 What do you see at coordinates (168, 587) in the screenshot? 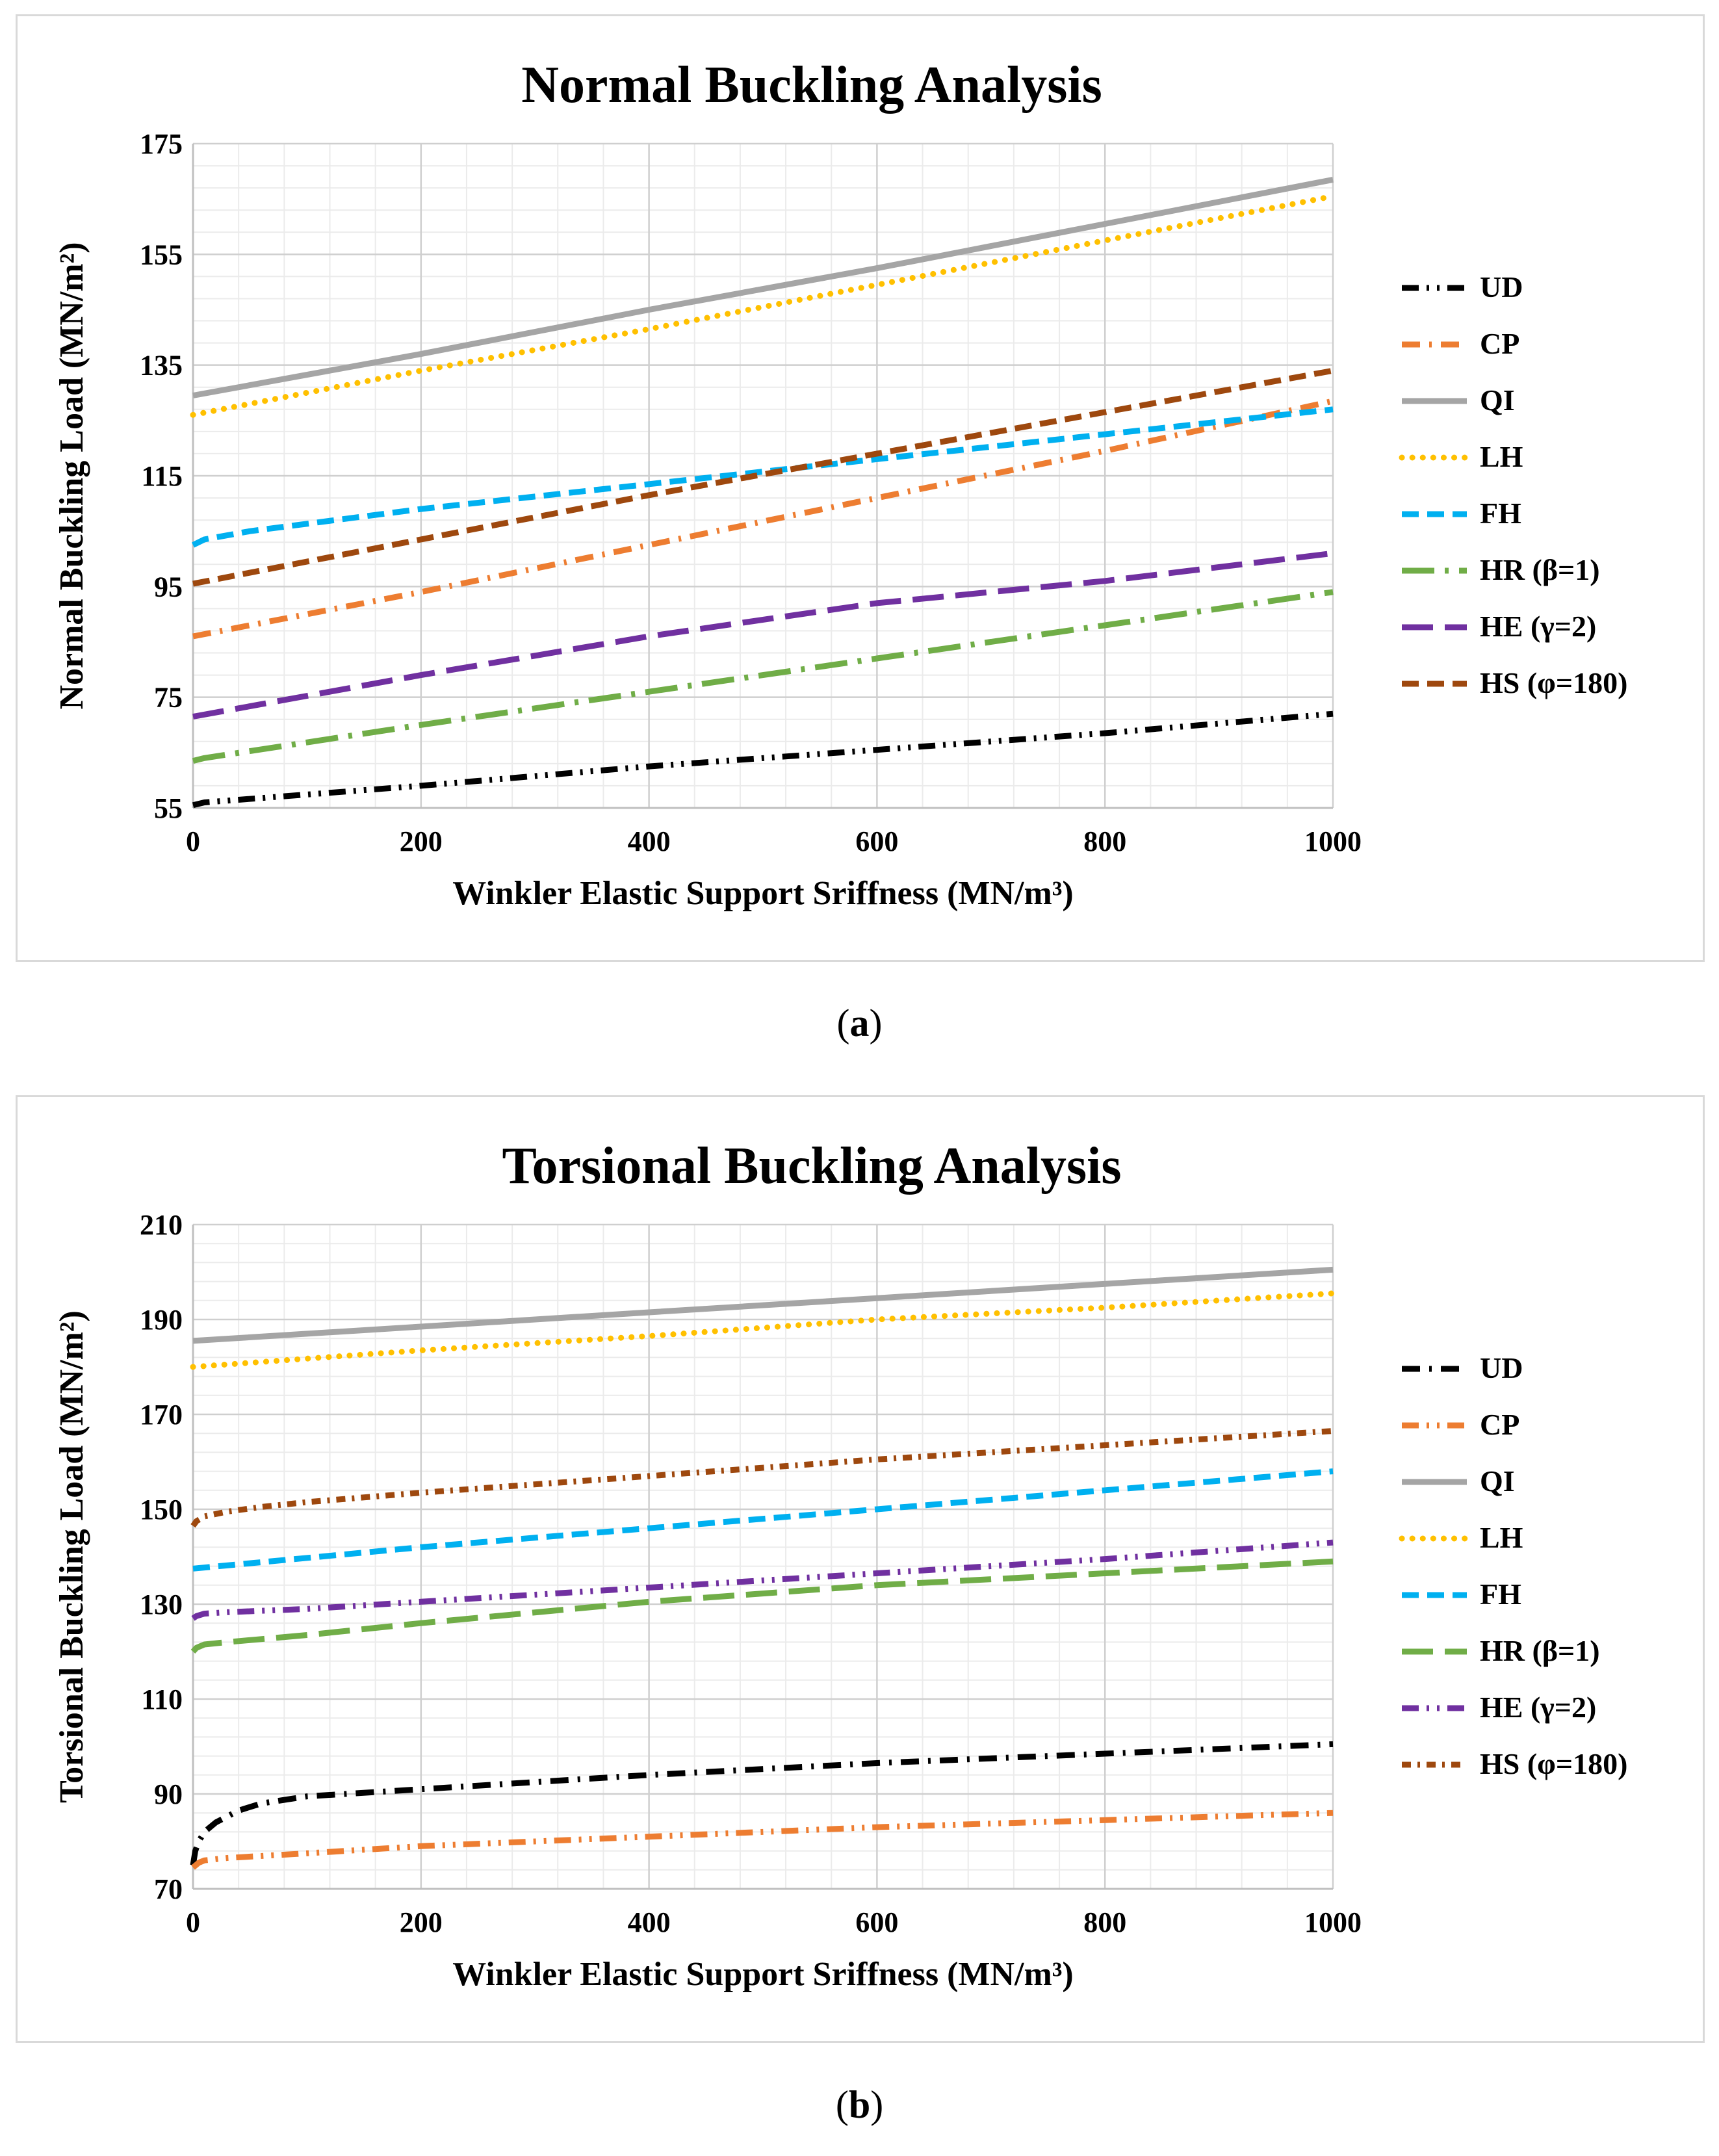
I see `y-tick-label: 95` at bounding box center [168, 587].